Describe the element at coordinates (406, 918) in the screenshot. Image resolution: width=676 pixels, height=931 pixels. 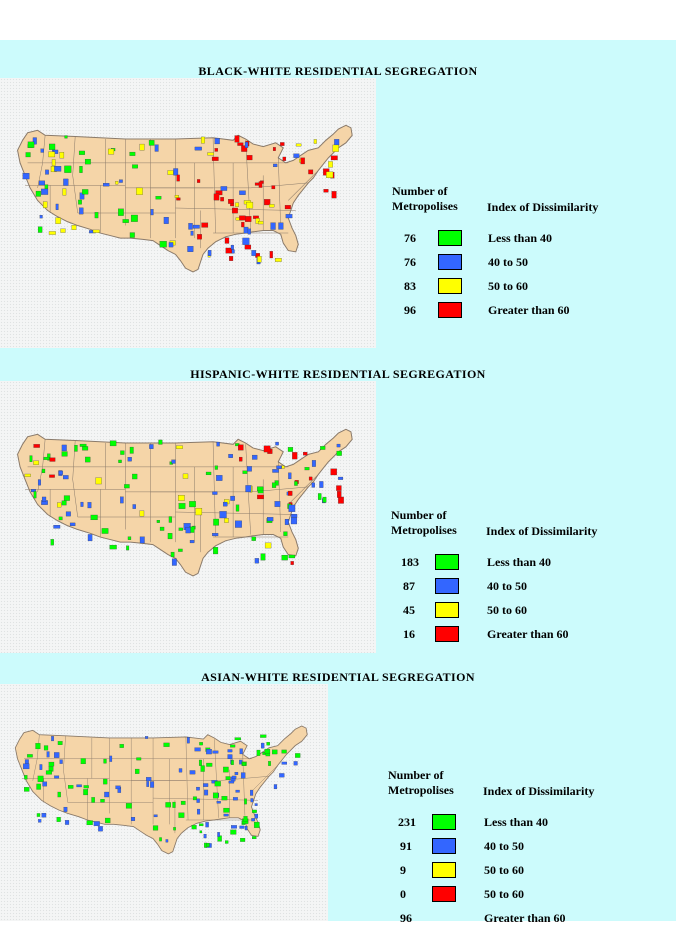
I see `legend-count: 96` at that location.